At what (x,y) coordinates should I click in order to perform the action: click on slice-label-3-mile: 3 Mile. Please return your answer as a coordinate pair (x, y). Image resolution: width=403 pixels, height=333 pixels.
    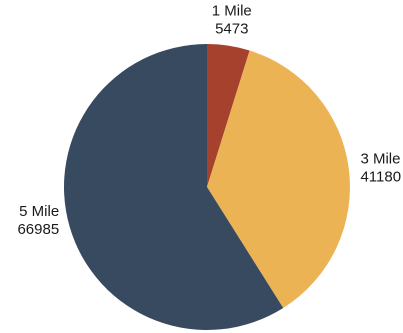
    Looking at the image, I should click on (380, 158).